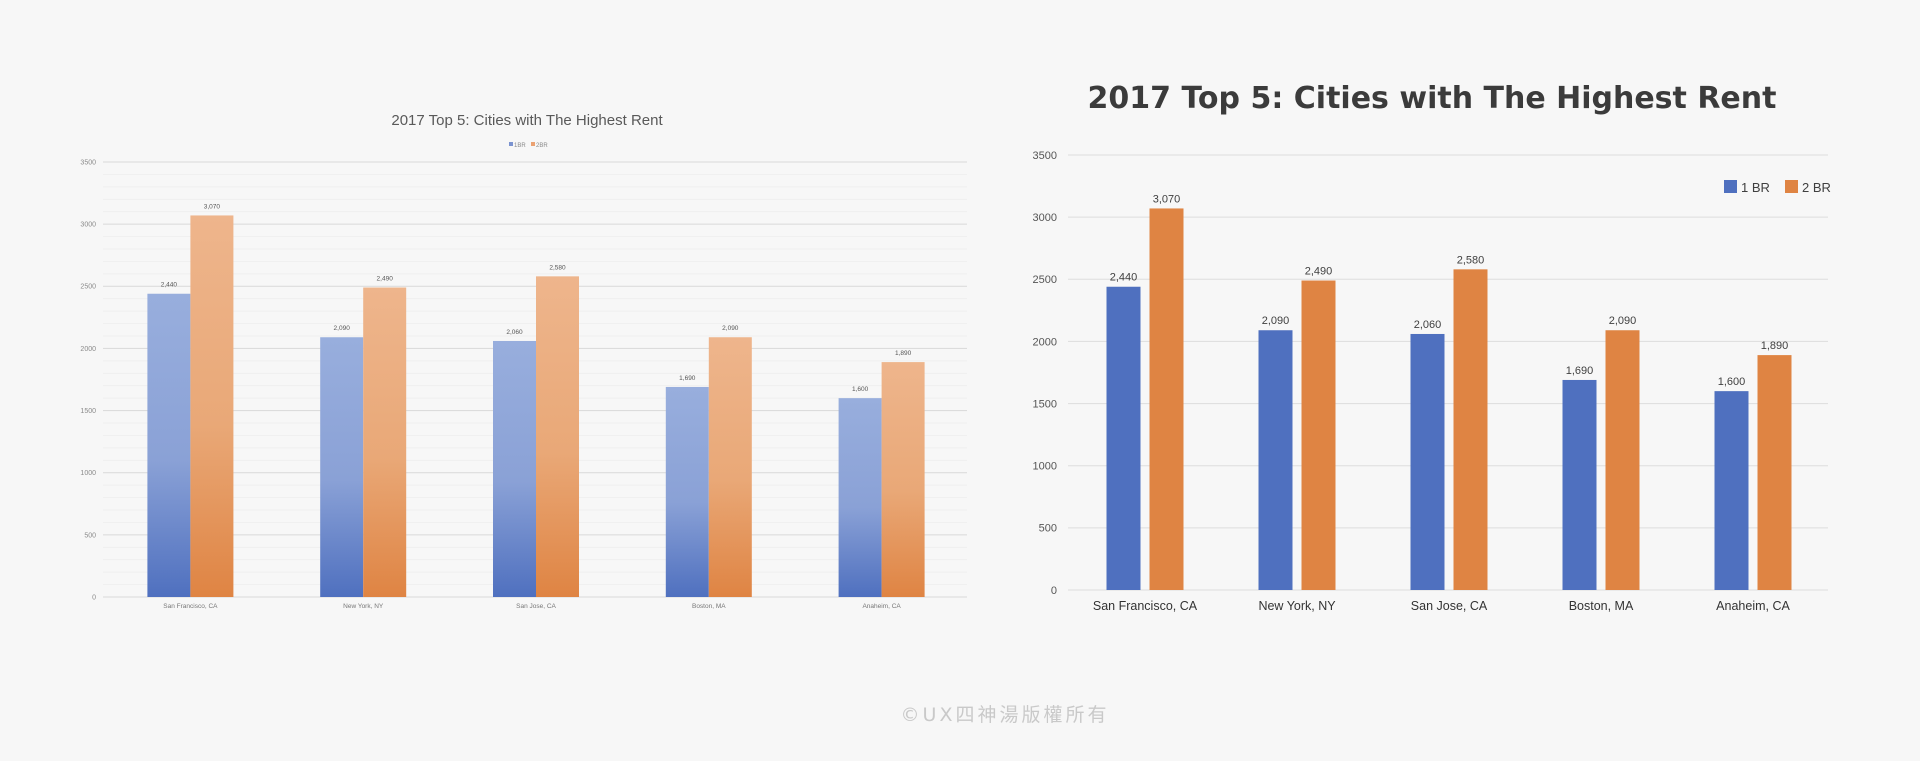 This screenshot has height=761, width=1920. Describe the element at coordinates (520, 146) in the screenshot. I see `legend-label-1br: 1BR` at that location.